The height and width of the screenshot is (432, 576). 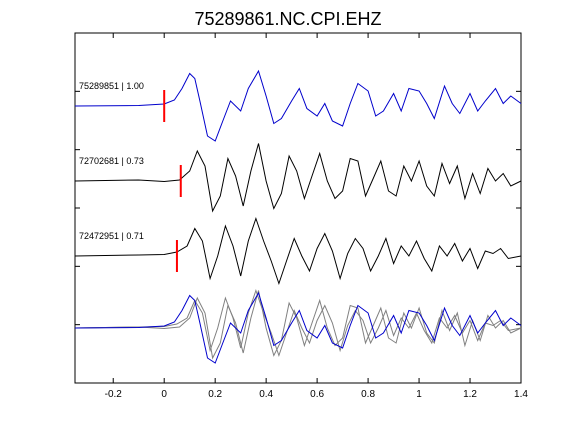 I want to click on pick-markers, so click(x=172, y=181).